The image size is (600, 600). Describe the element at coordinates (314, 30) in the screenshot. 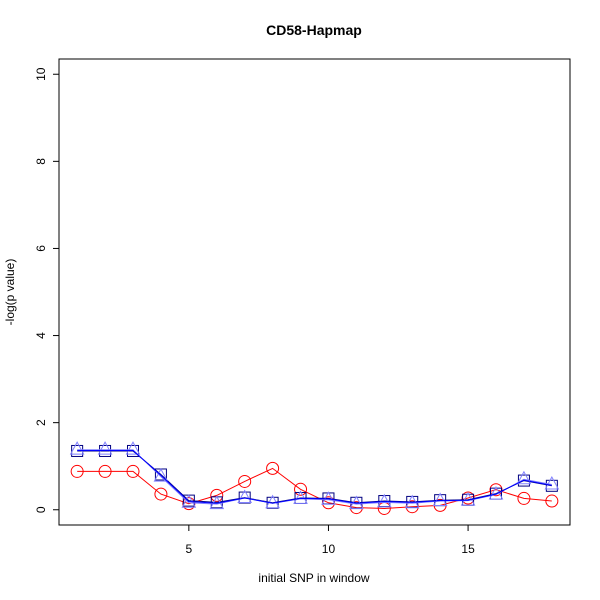

I see `chart-title: CD58-Hapmap` at that location.